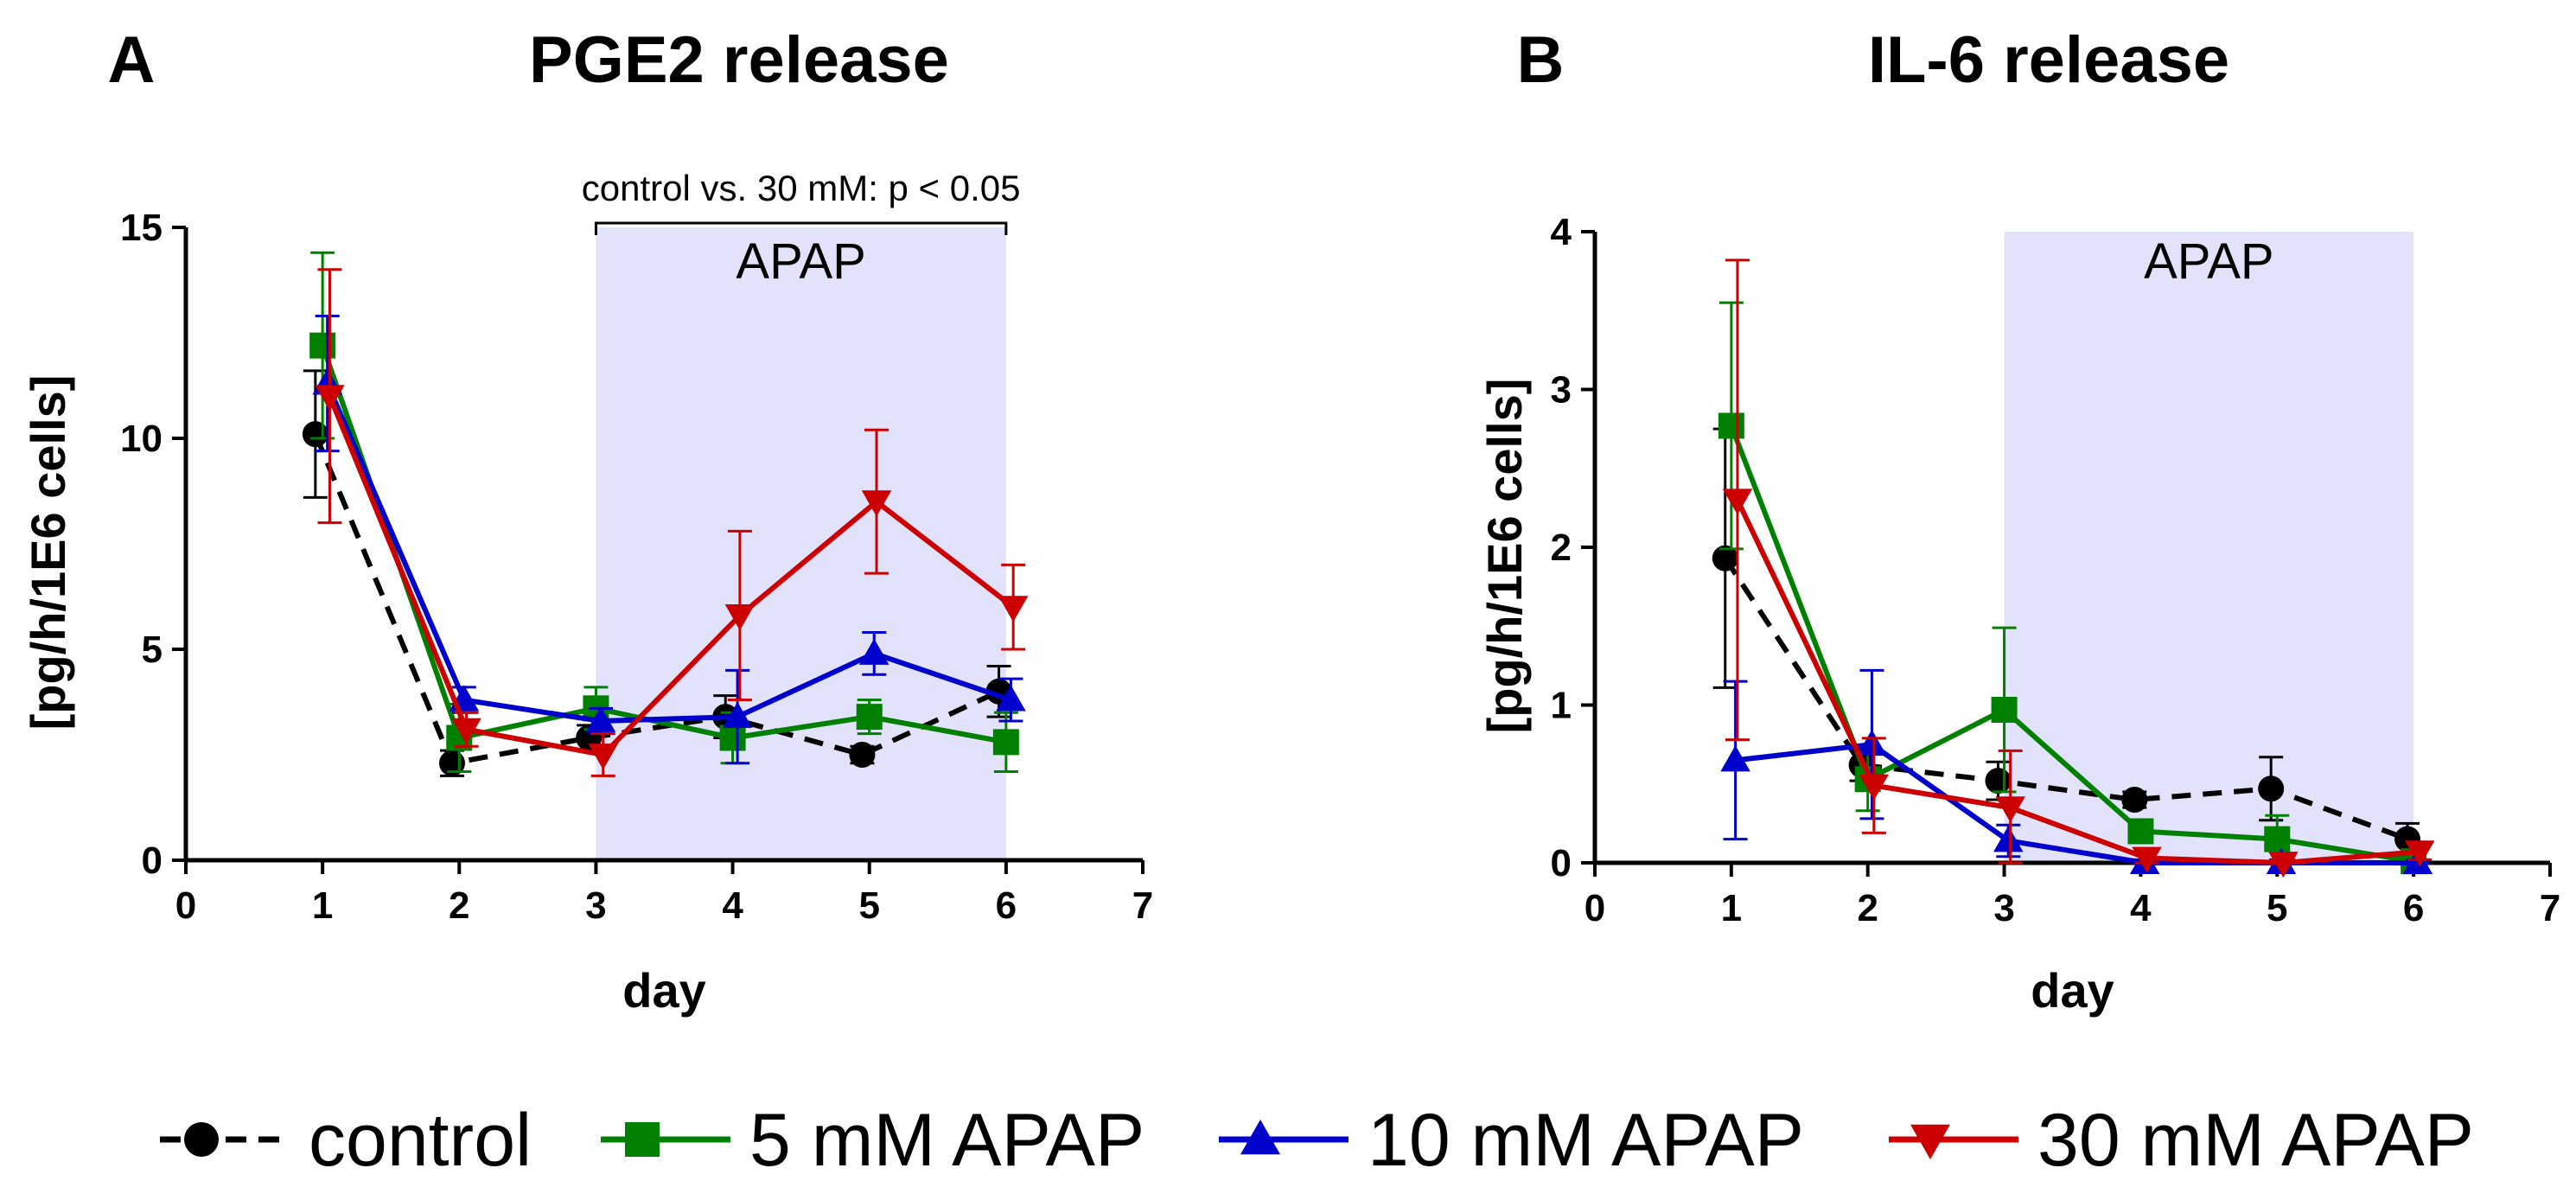 This screenshot has height=1200, width=2576. Describe the element at coordinates (420, 1140) in the screenshot. I see `legend-label: control` at that location.